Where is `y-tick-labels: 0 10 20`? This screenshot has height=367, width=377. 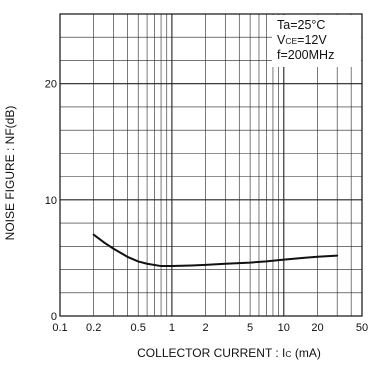 y-tick-labels: 0 10 20 is located at coordinates (51, 201).